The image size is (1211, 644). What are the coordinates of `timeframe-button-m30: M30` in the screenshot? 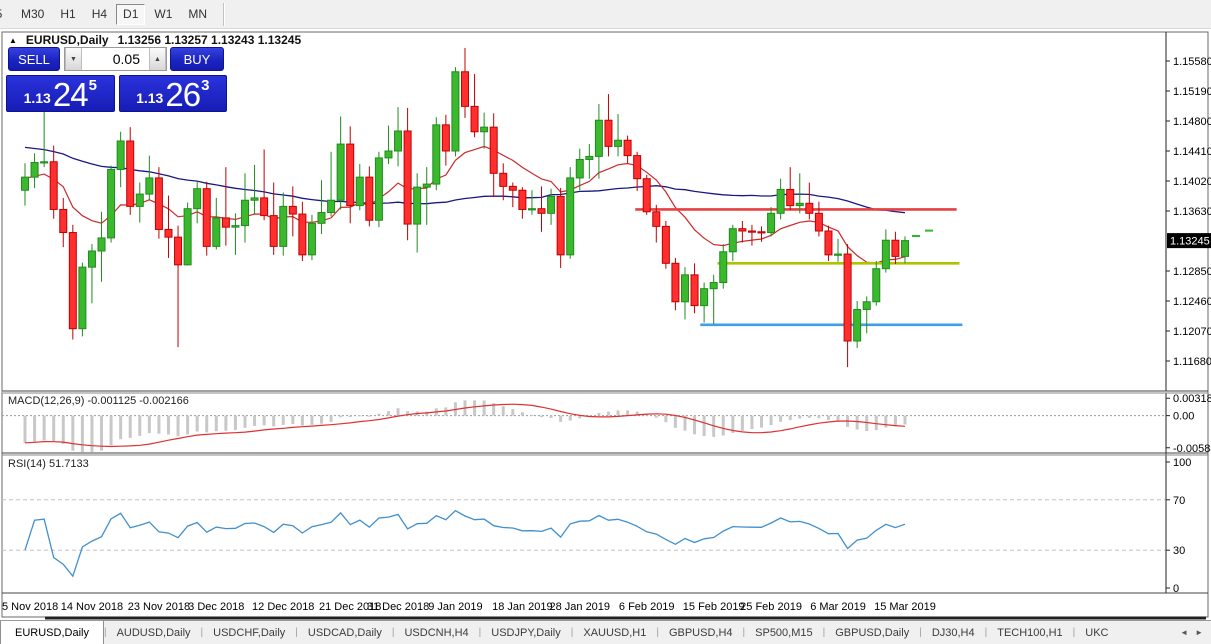 It's located at (33, 14).